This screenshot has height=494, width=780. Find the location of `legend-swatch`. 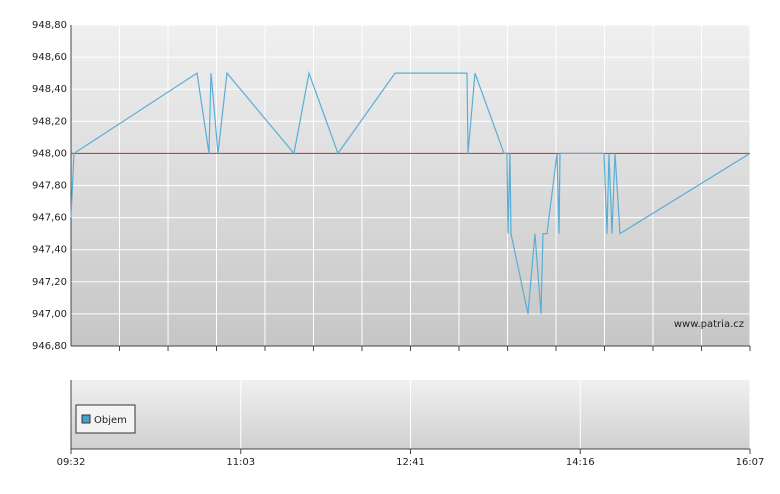

legend-swatch is located at coordinates (86, 419).